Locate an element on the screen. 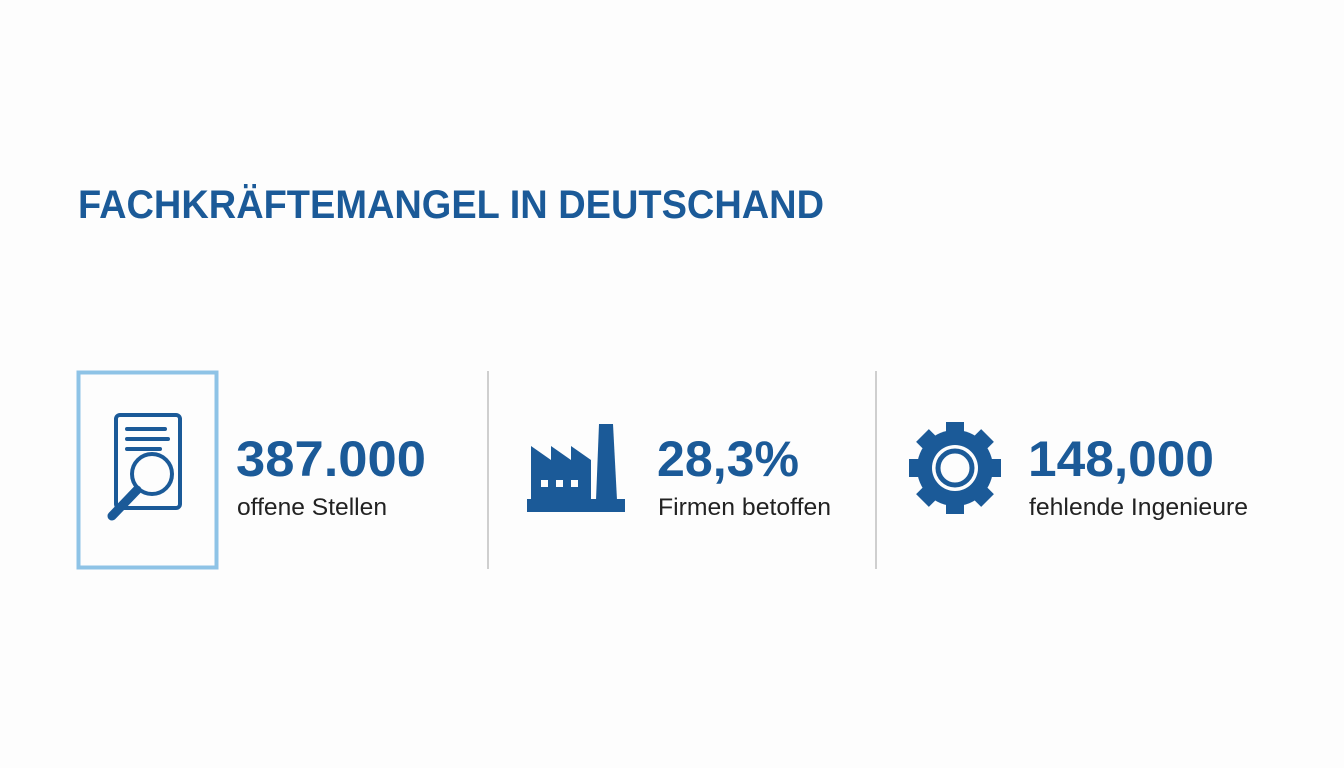 This screenshot has height=768, width=1344. factory-icon is located at coordinates (576, 468).